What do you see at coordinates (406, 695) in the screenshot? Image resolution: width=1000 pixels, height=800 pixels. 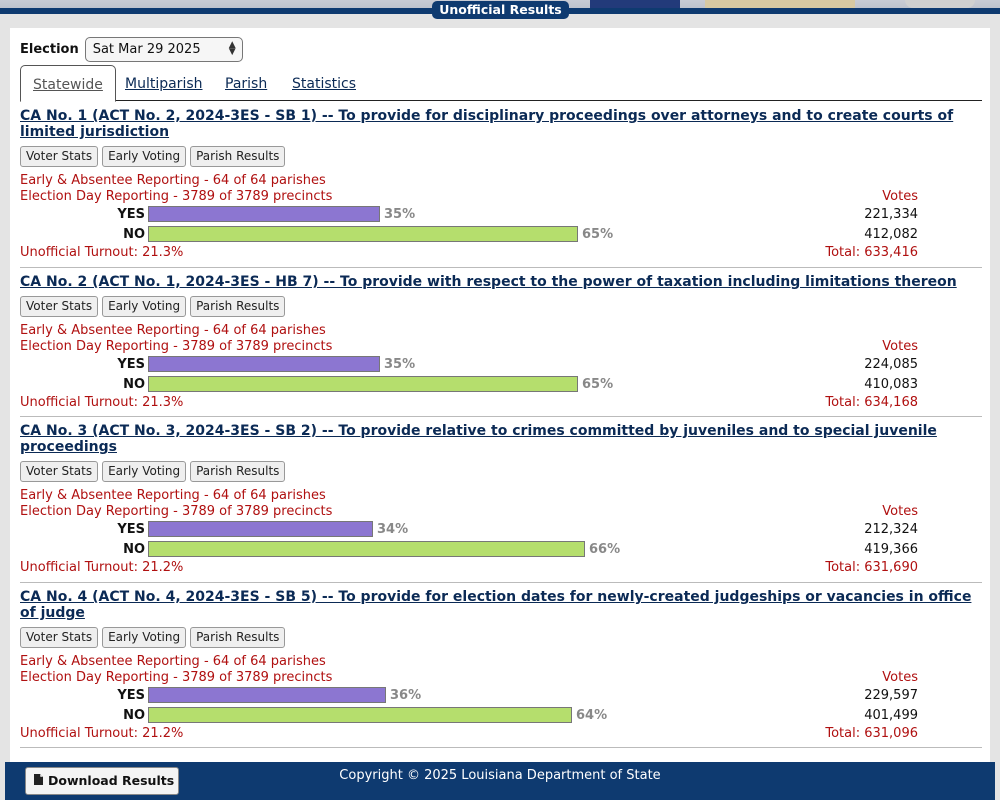 I see `yes-percent: 36%` at bounding box center [406, 695].